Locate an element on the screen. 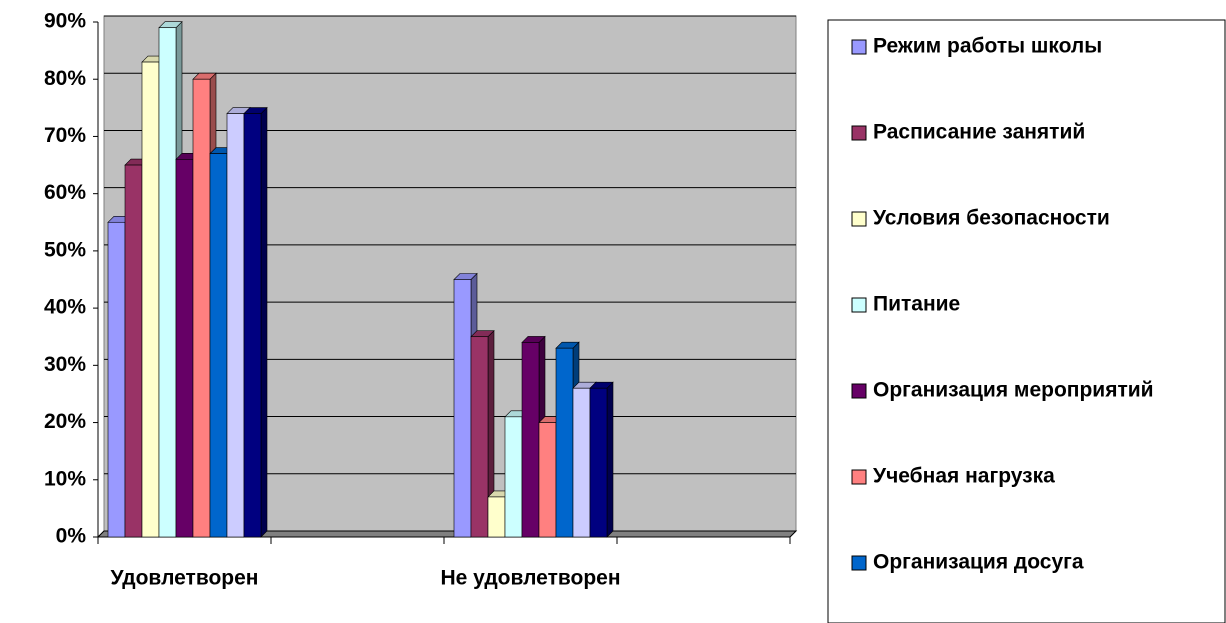 Image resolution: width=1226 pixels, height=623 pixels. y-tick-label: 0% is located at coordinates (71, 536).